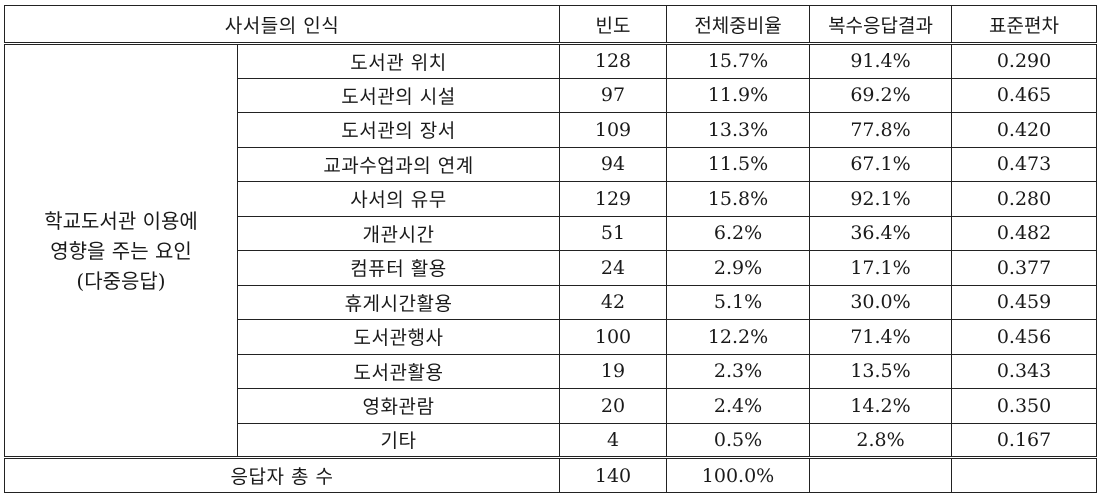  I want to click on row-standard-deviation: 0.482, so click(1024, 233).